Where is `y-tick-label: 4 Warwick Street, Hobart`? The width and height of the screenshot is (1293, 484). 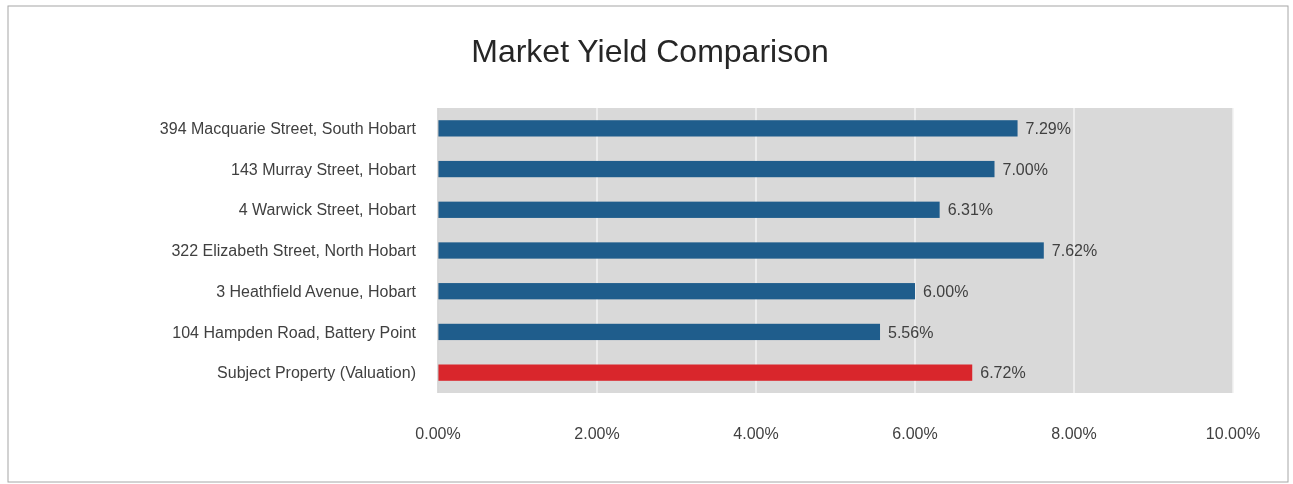 y-tick-label: 4 Warwick Street, Hobart is located at coordinates (327, 210).